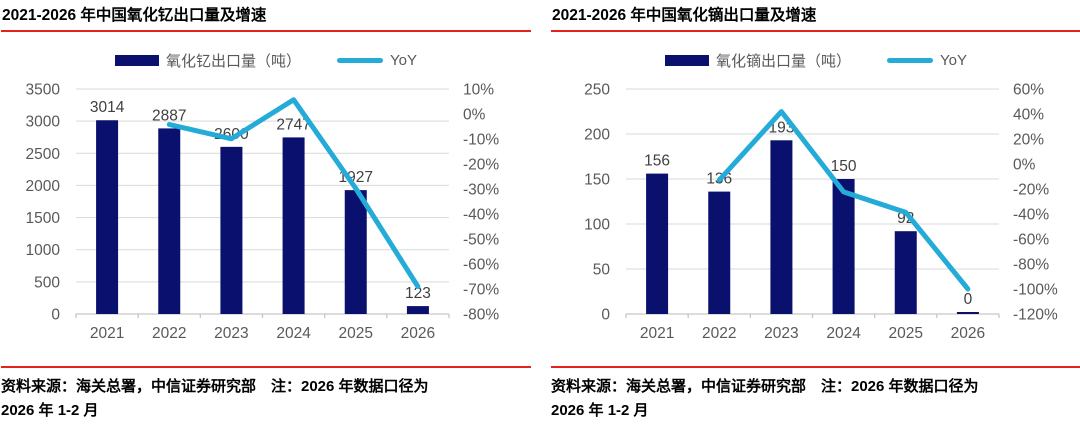 This screenshot has height=439, width=1080. What do you see at coordinates (602, 270) in the screenshot?
I see `y-axis-tick-label: 50` at bounding box center [602, 270].